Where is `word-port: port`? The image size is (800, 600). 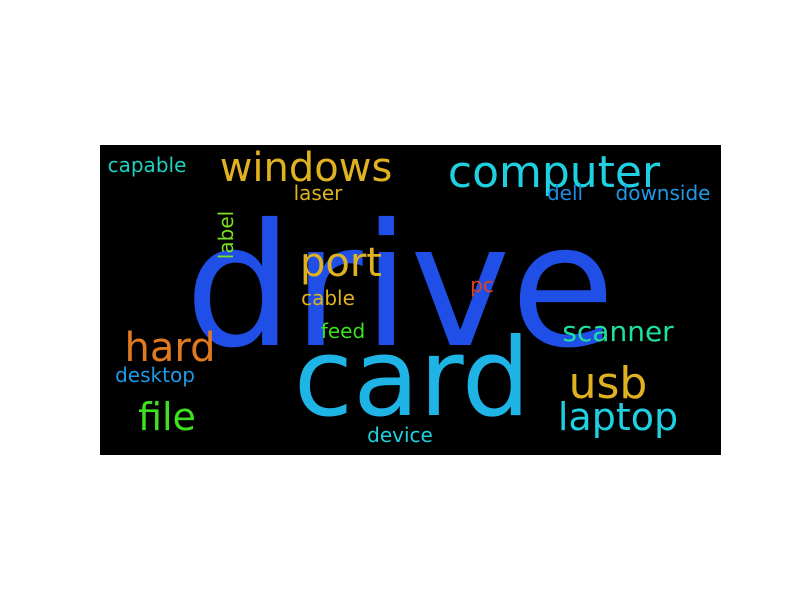 word-port: port is located at coordinates (341, 263).